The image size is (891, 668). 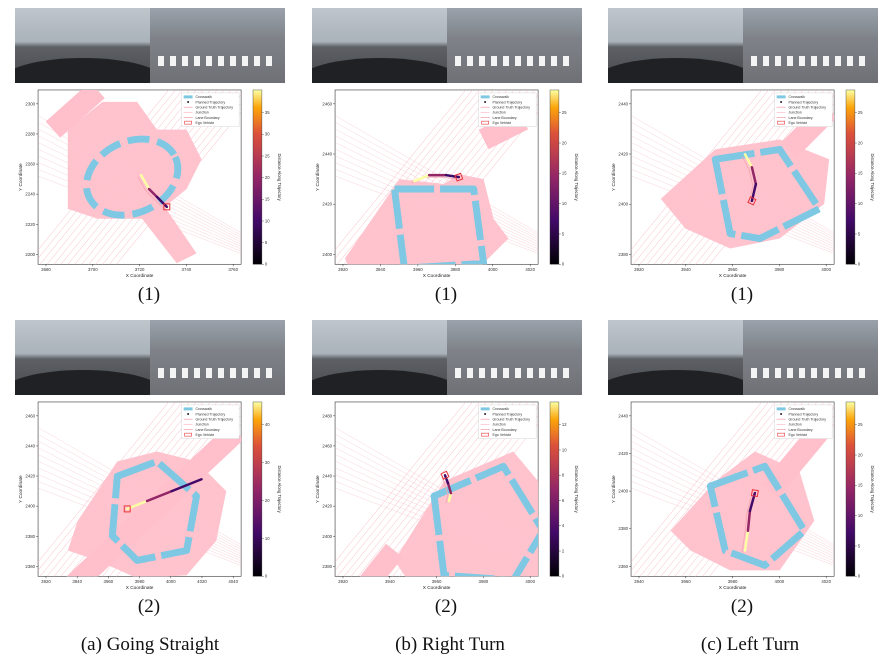 I want to click on panel-caption: (1), so click(x=149, y=294).